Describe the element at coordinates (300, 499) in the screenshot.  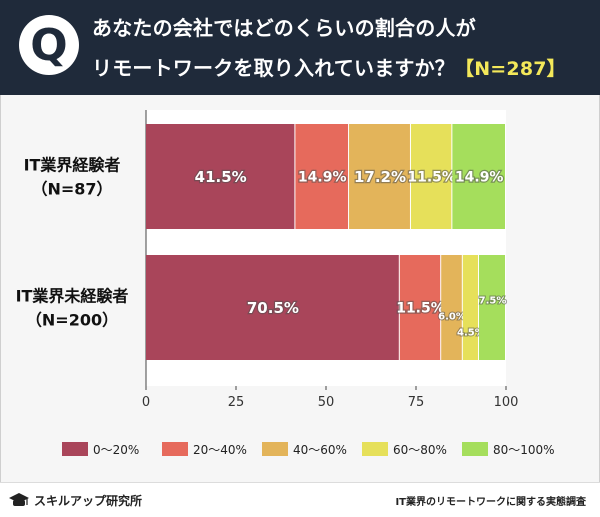
I see `footer: スキルアップ研究所 IT業界のリモートワークに関する実態調査` at that location.